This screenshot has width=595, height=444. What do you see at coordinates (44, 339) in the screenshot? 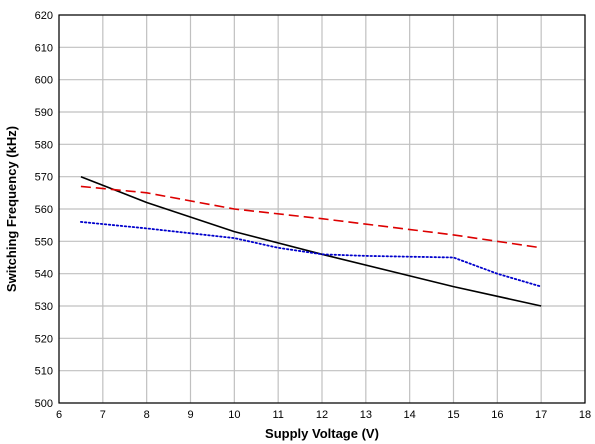
I see `y-tick-label: 520` at bounding box center [44, 339].